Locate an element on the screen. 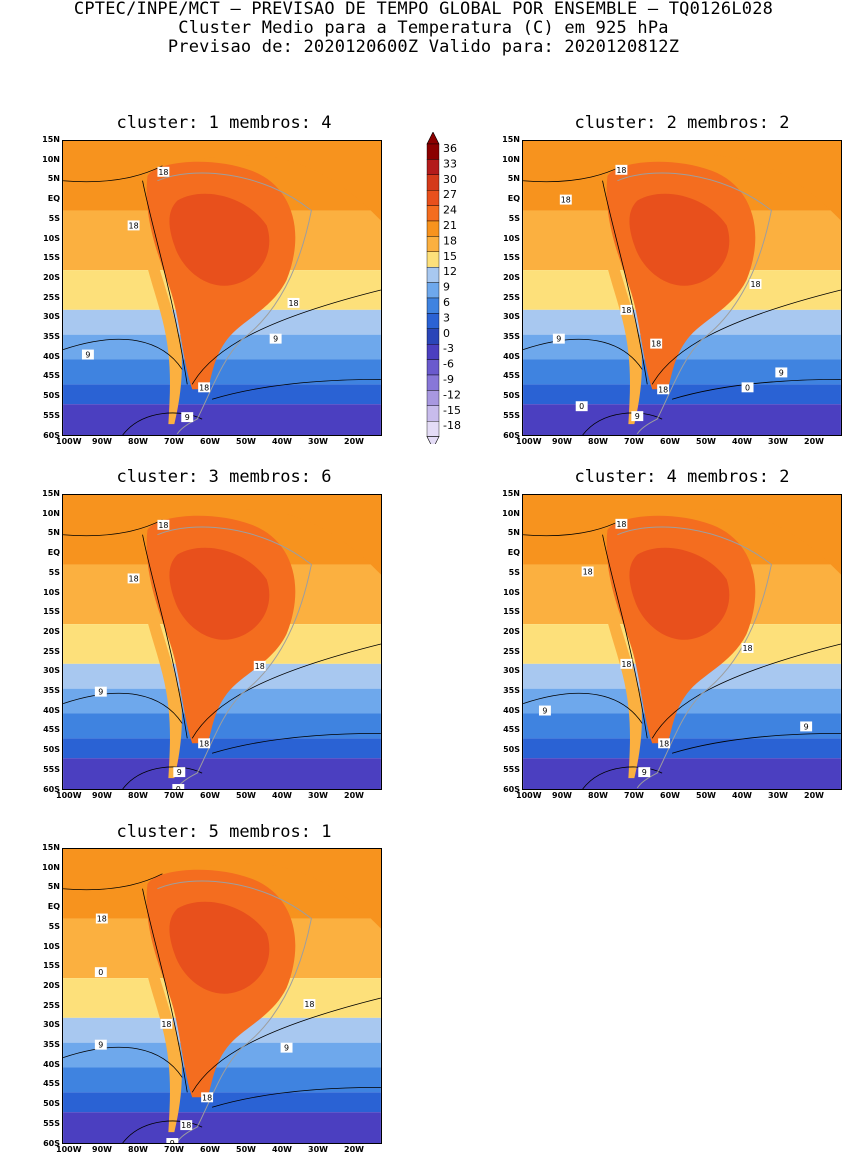 This screenshot has width=847, height=1157. colorbar-label: -6 is located at coordinates (448, 364).